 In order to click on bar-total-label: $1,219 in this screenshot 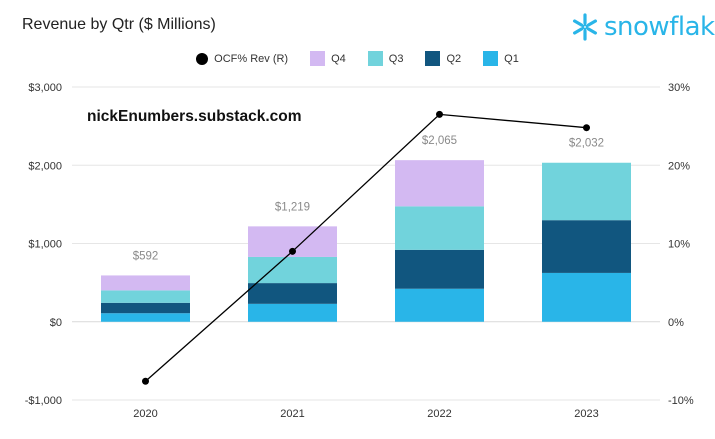, I will do `click(292, 207)`.